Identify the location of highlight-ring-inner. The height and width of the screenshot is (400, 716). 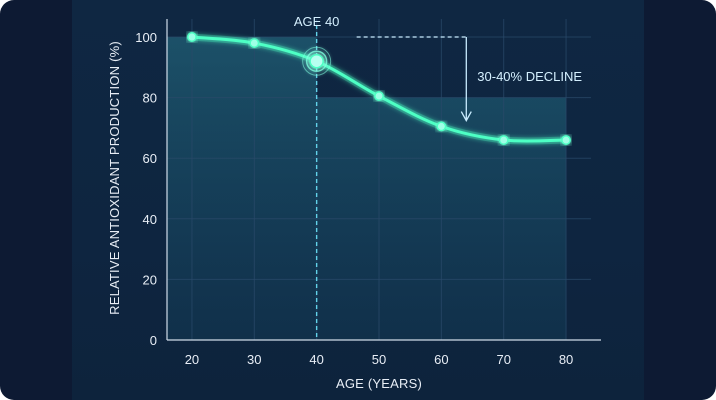
(316, 61).